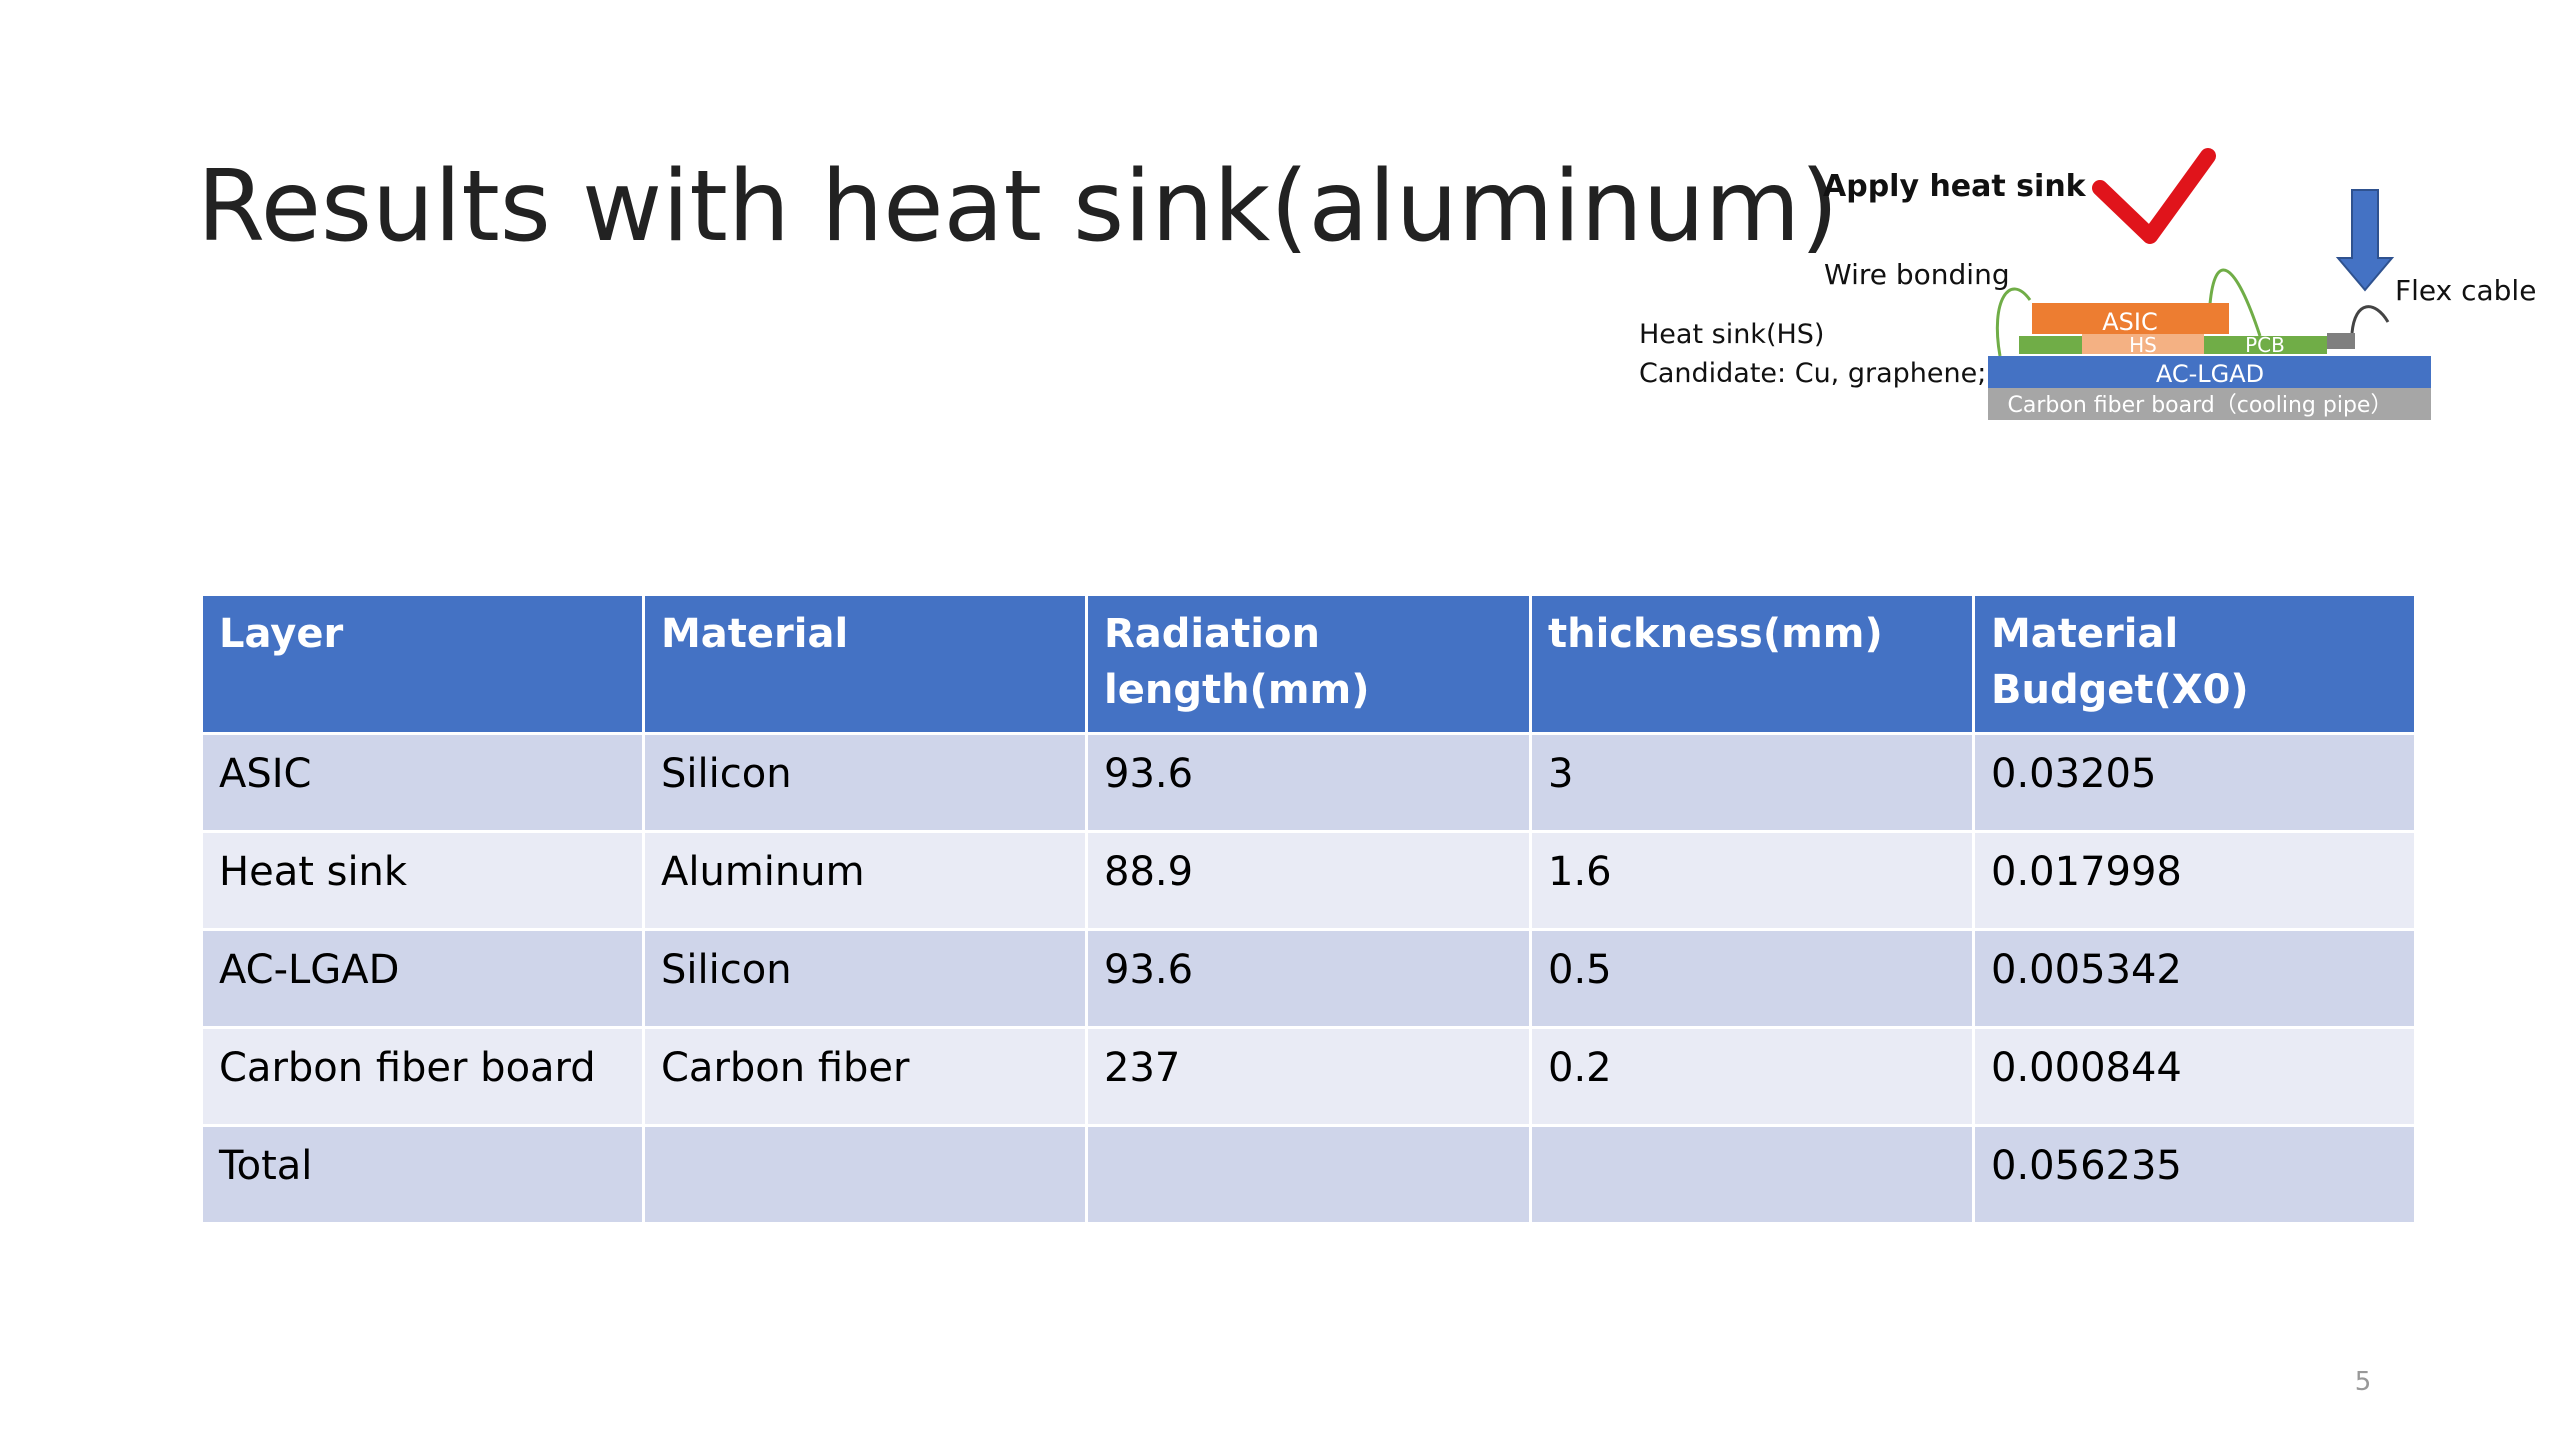 This screenshot has height=1440, width=2560. I want to click on header-cell: Layer, so click(422, 664).